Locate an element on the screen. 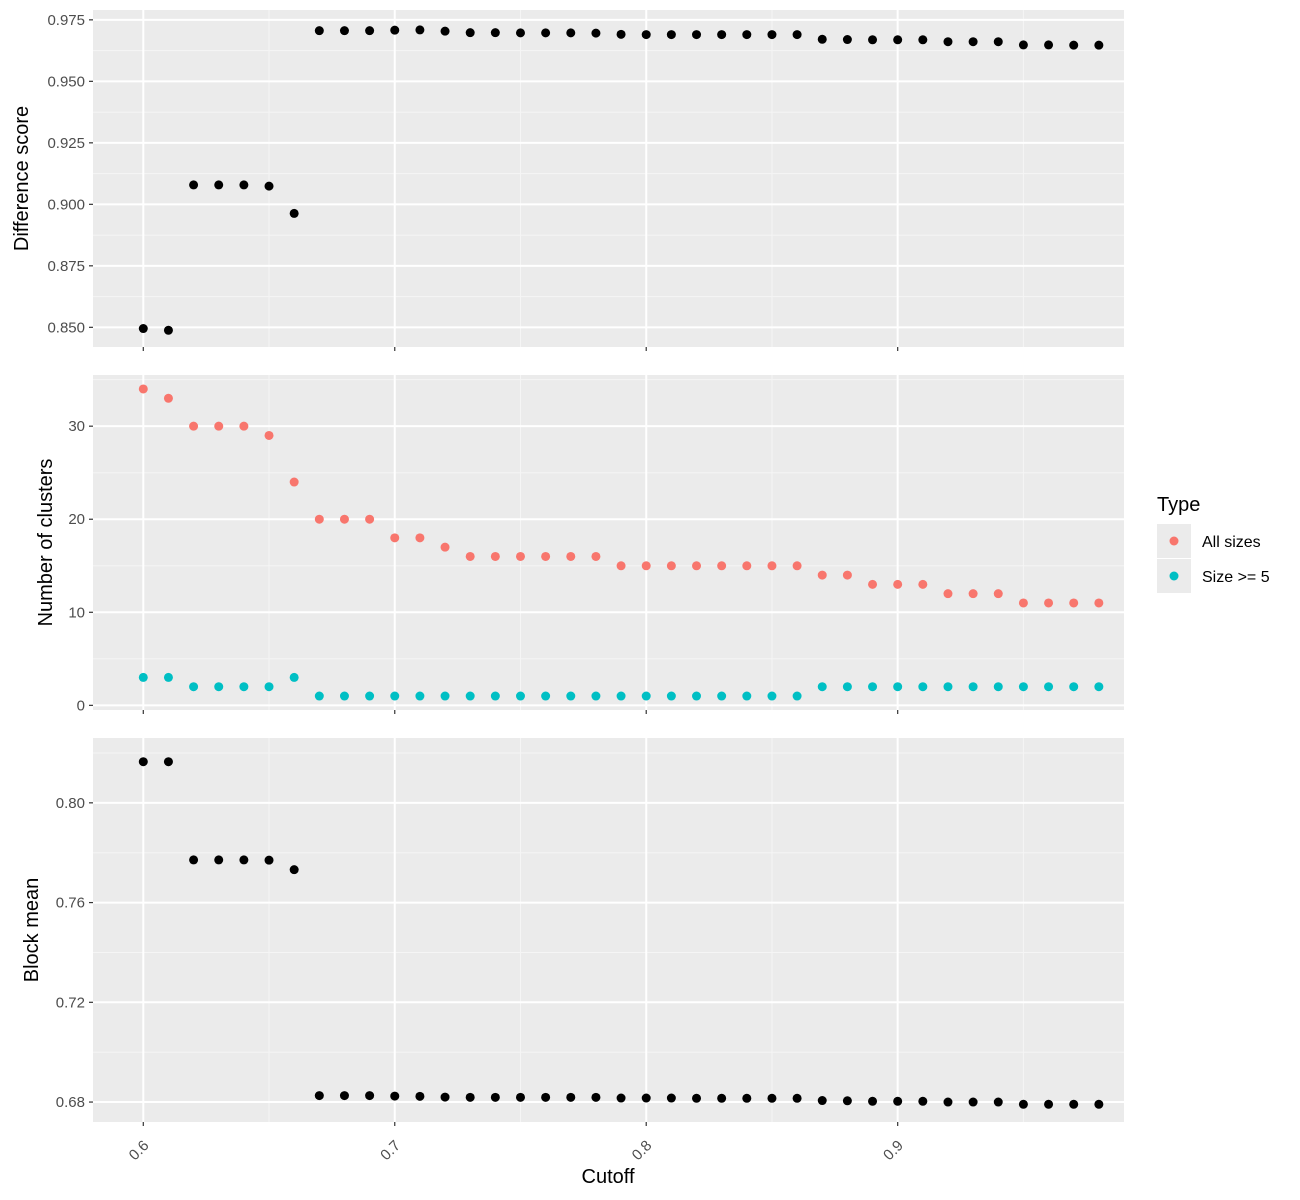  legend-marker-all-sizes is located at coordinates (1174, 541).